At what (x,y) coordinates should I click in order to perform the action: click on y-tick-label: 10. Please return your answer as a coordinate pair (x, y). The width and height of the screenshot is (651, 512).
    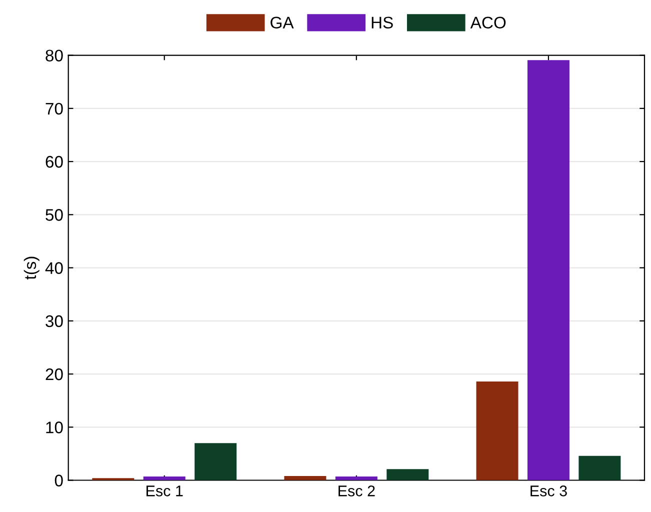
    Looking at the image, I should click on (54, 428).